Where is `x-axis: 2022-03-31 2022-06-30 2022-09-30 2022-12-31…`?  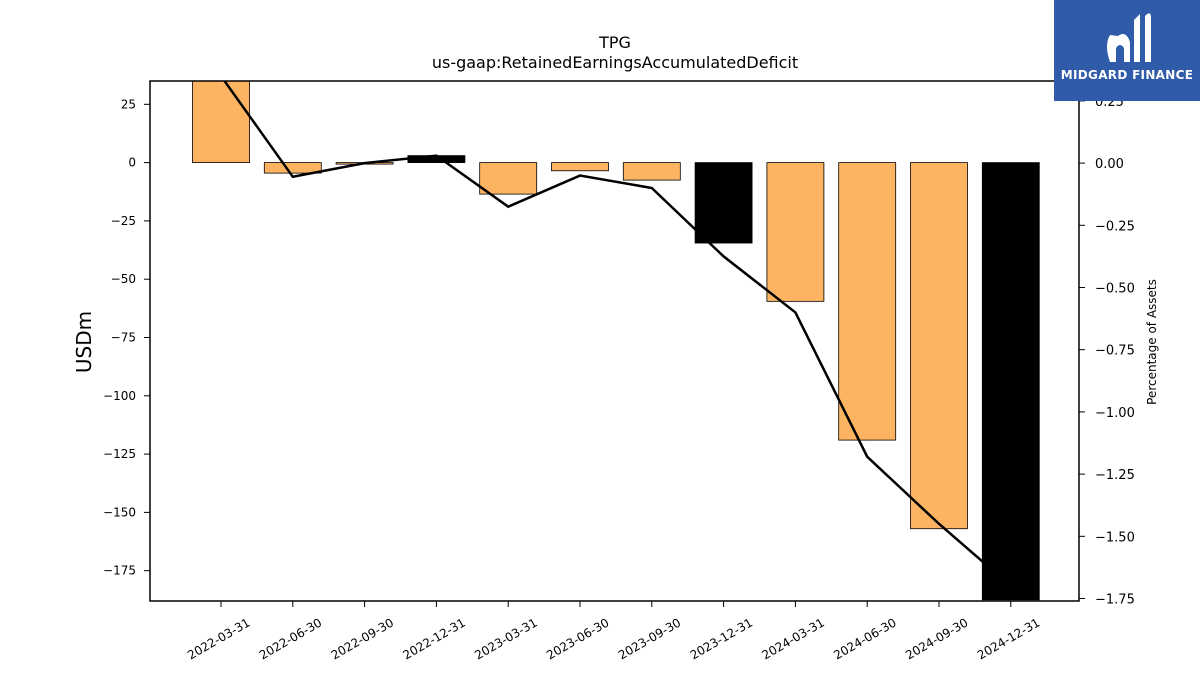 x-axis: 2022-03-31 2022-06-30 2022-09-30 2022-12-31… is located at coordinates (613, 631).